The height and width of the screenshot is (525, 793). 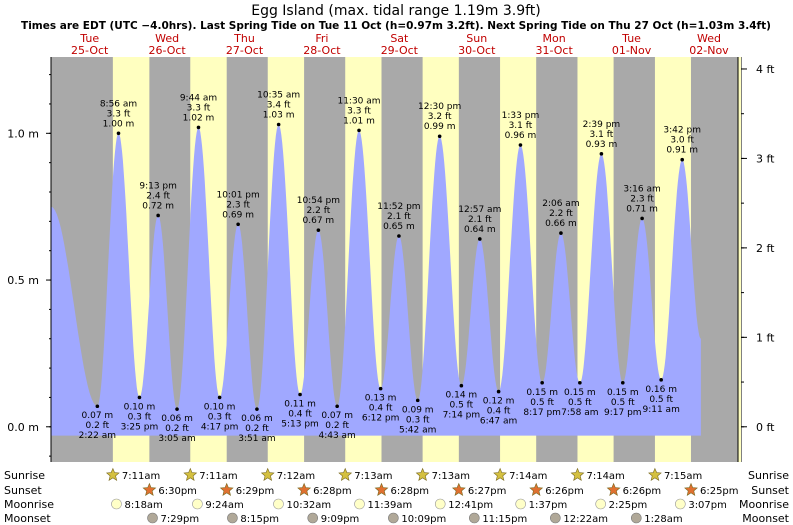 I want to click on sunrise-time: 7:12am, so click(x=296, y=476).